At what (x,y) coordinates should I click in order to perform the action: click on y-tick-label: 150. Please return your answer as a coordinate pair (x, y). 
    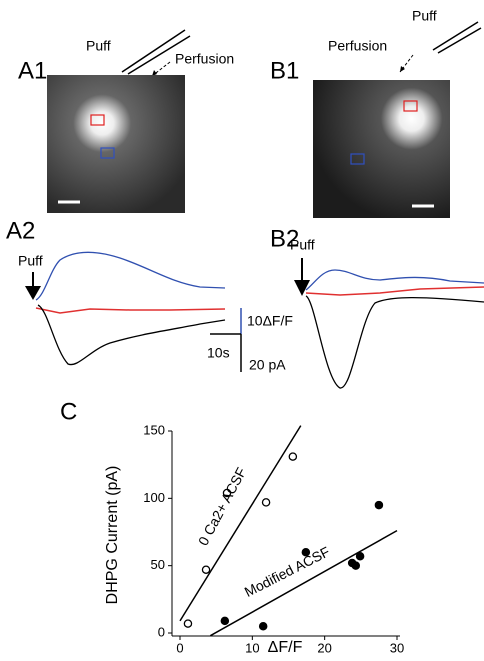
    Looking at the image, I should click on (154, 429).